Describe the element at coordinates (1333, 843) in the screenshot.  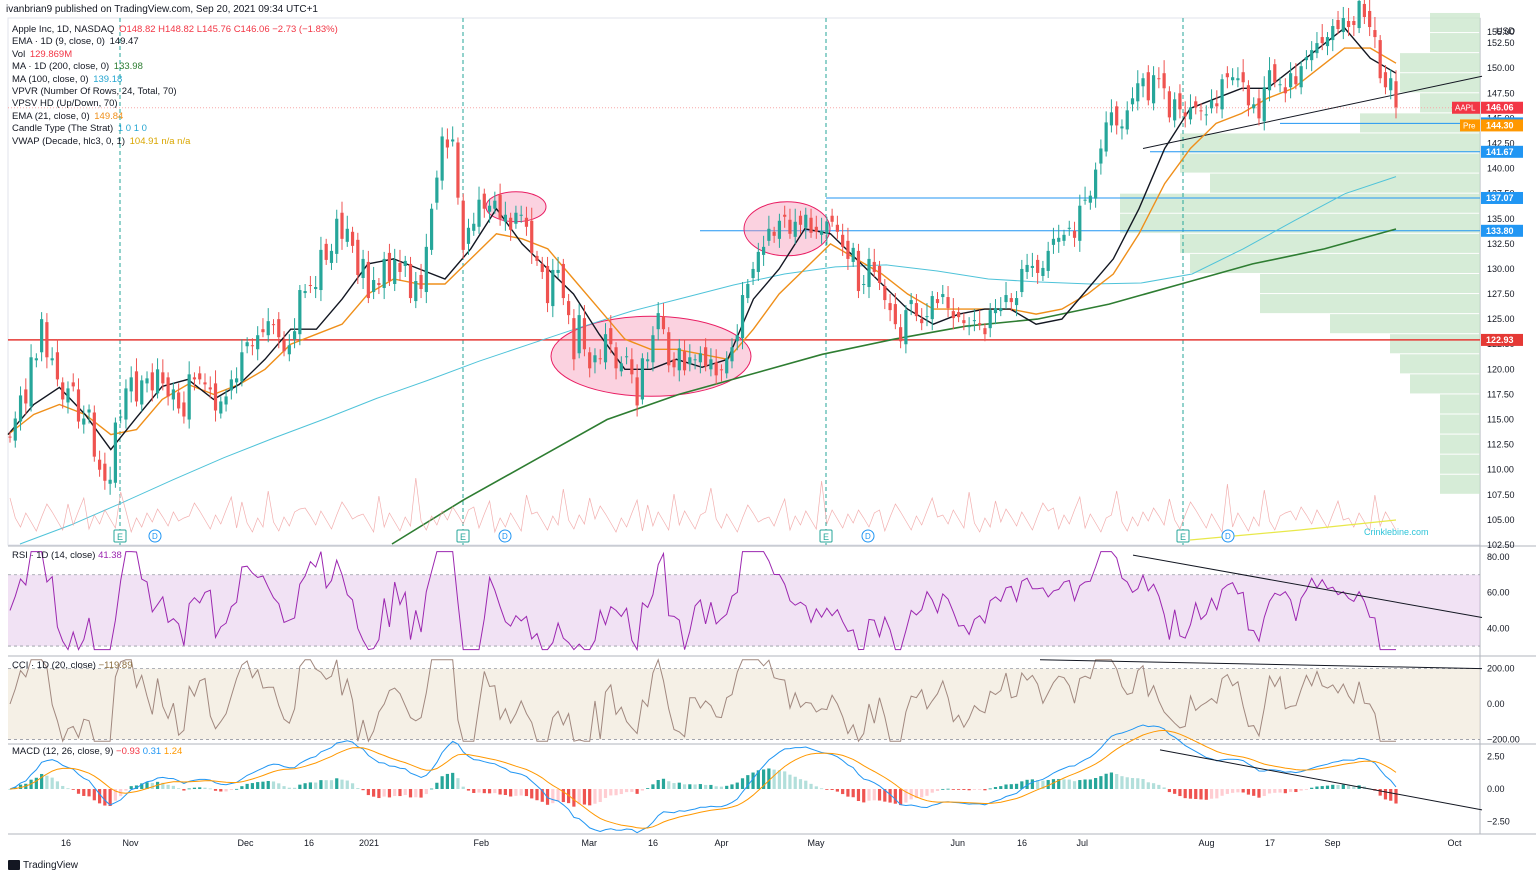
I see `time-axis-tick: Sep` at that location.